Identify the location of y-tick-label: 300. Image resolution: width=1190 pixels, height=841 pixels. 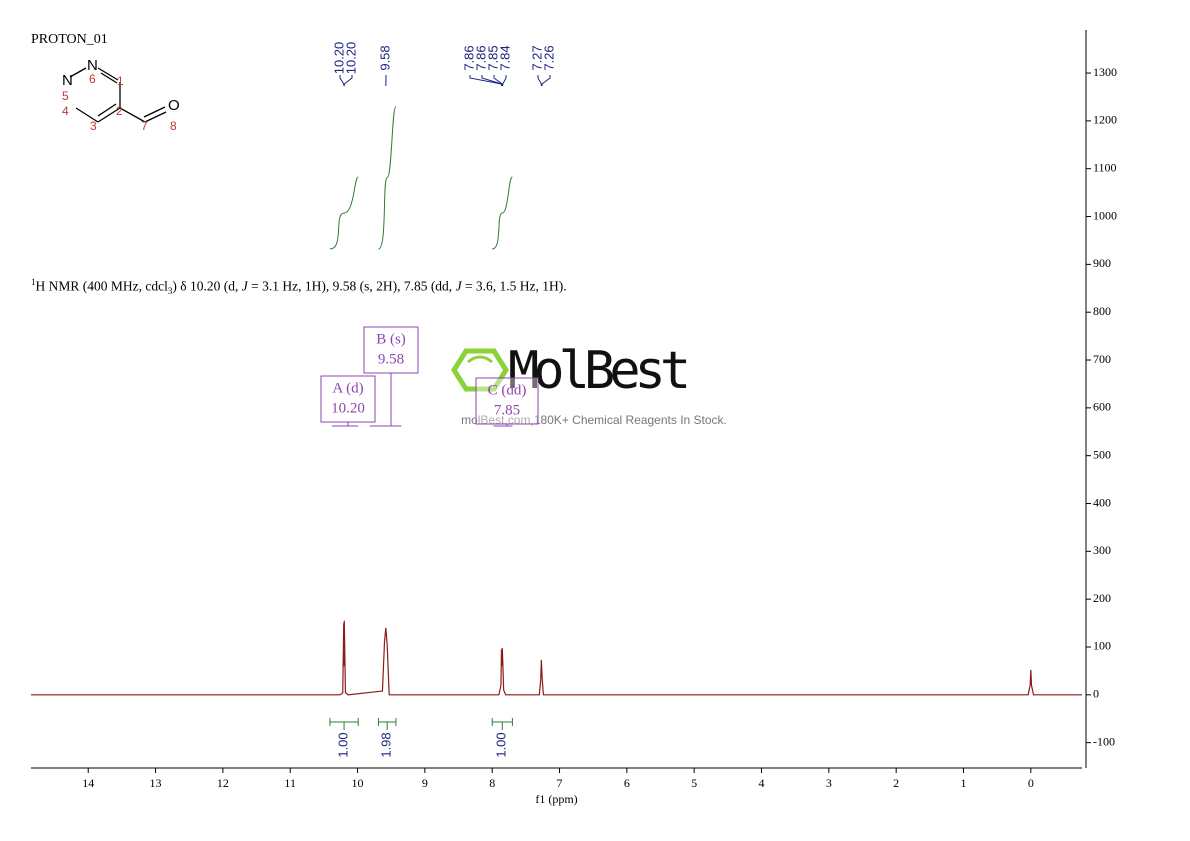
(1102, 550).